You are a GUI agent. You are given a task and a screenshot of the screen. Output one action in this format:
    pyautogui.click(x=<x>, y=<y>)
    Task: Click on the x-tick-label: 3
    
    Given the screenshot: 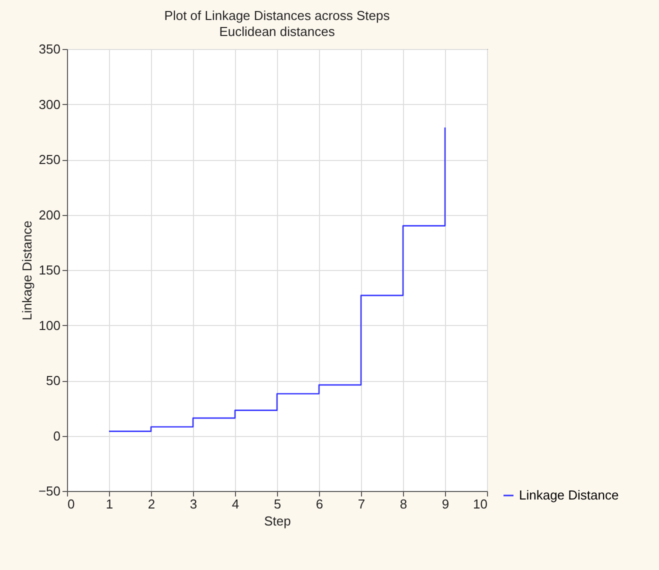 What is the action you would take?
    pyautogui.click(x=194, y=504)
    